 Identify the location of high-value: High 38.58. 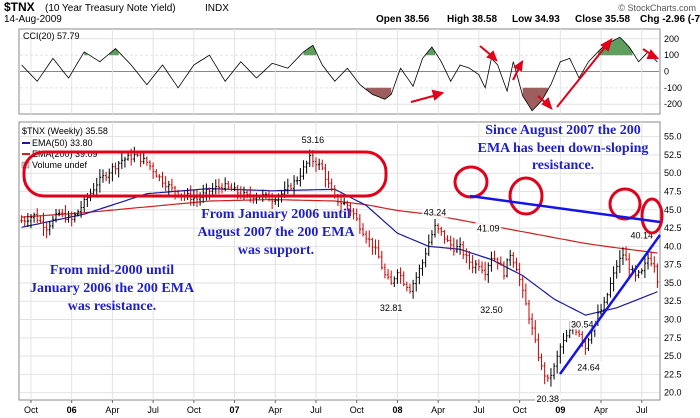
(472, 19).